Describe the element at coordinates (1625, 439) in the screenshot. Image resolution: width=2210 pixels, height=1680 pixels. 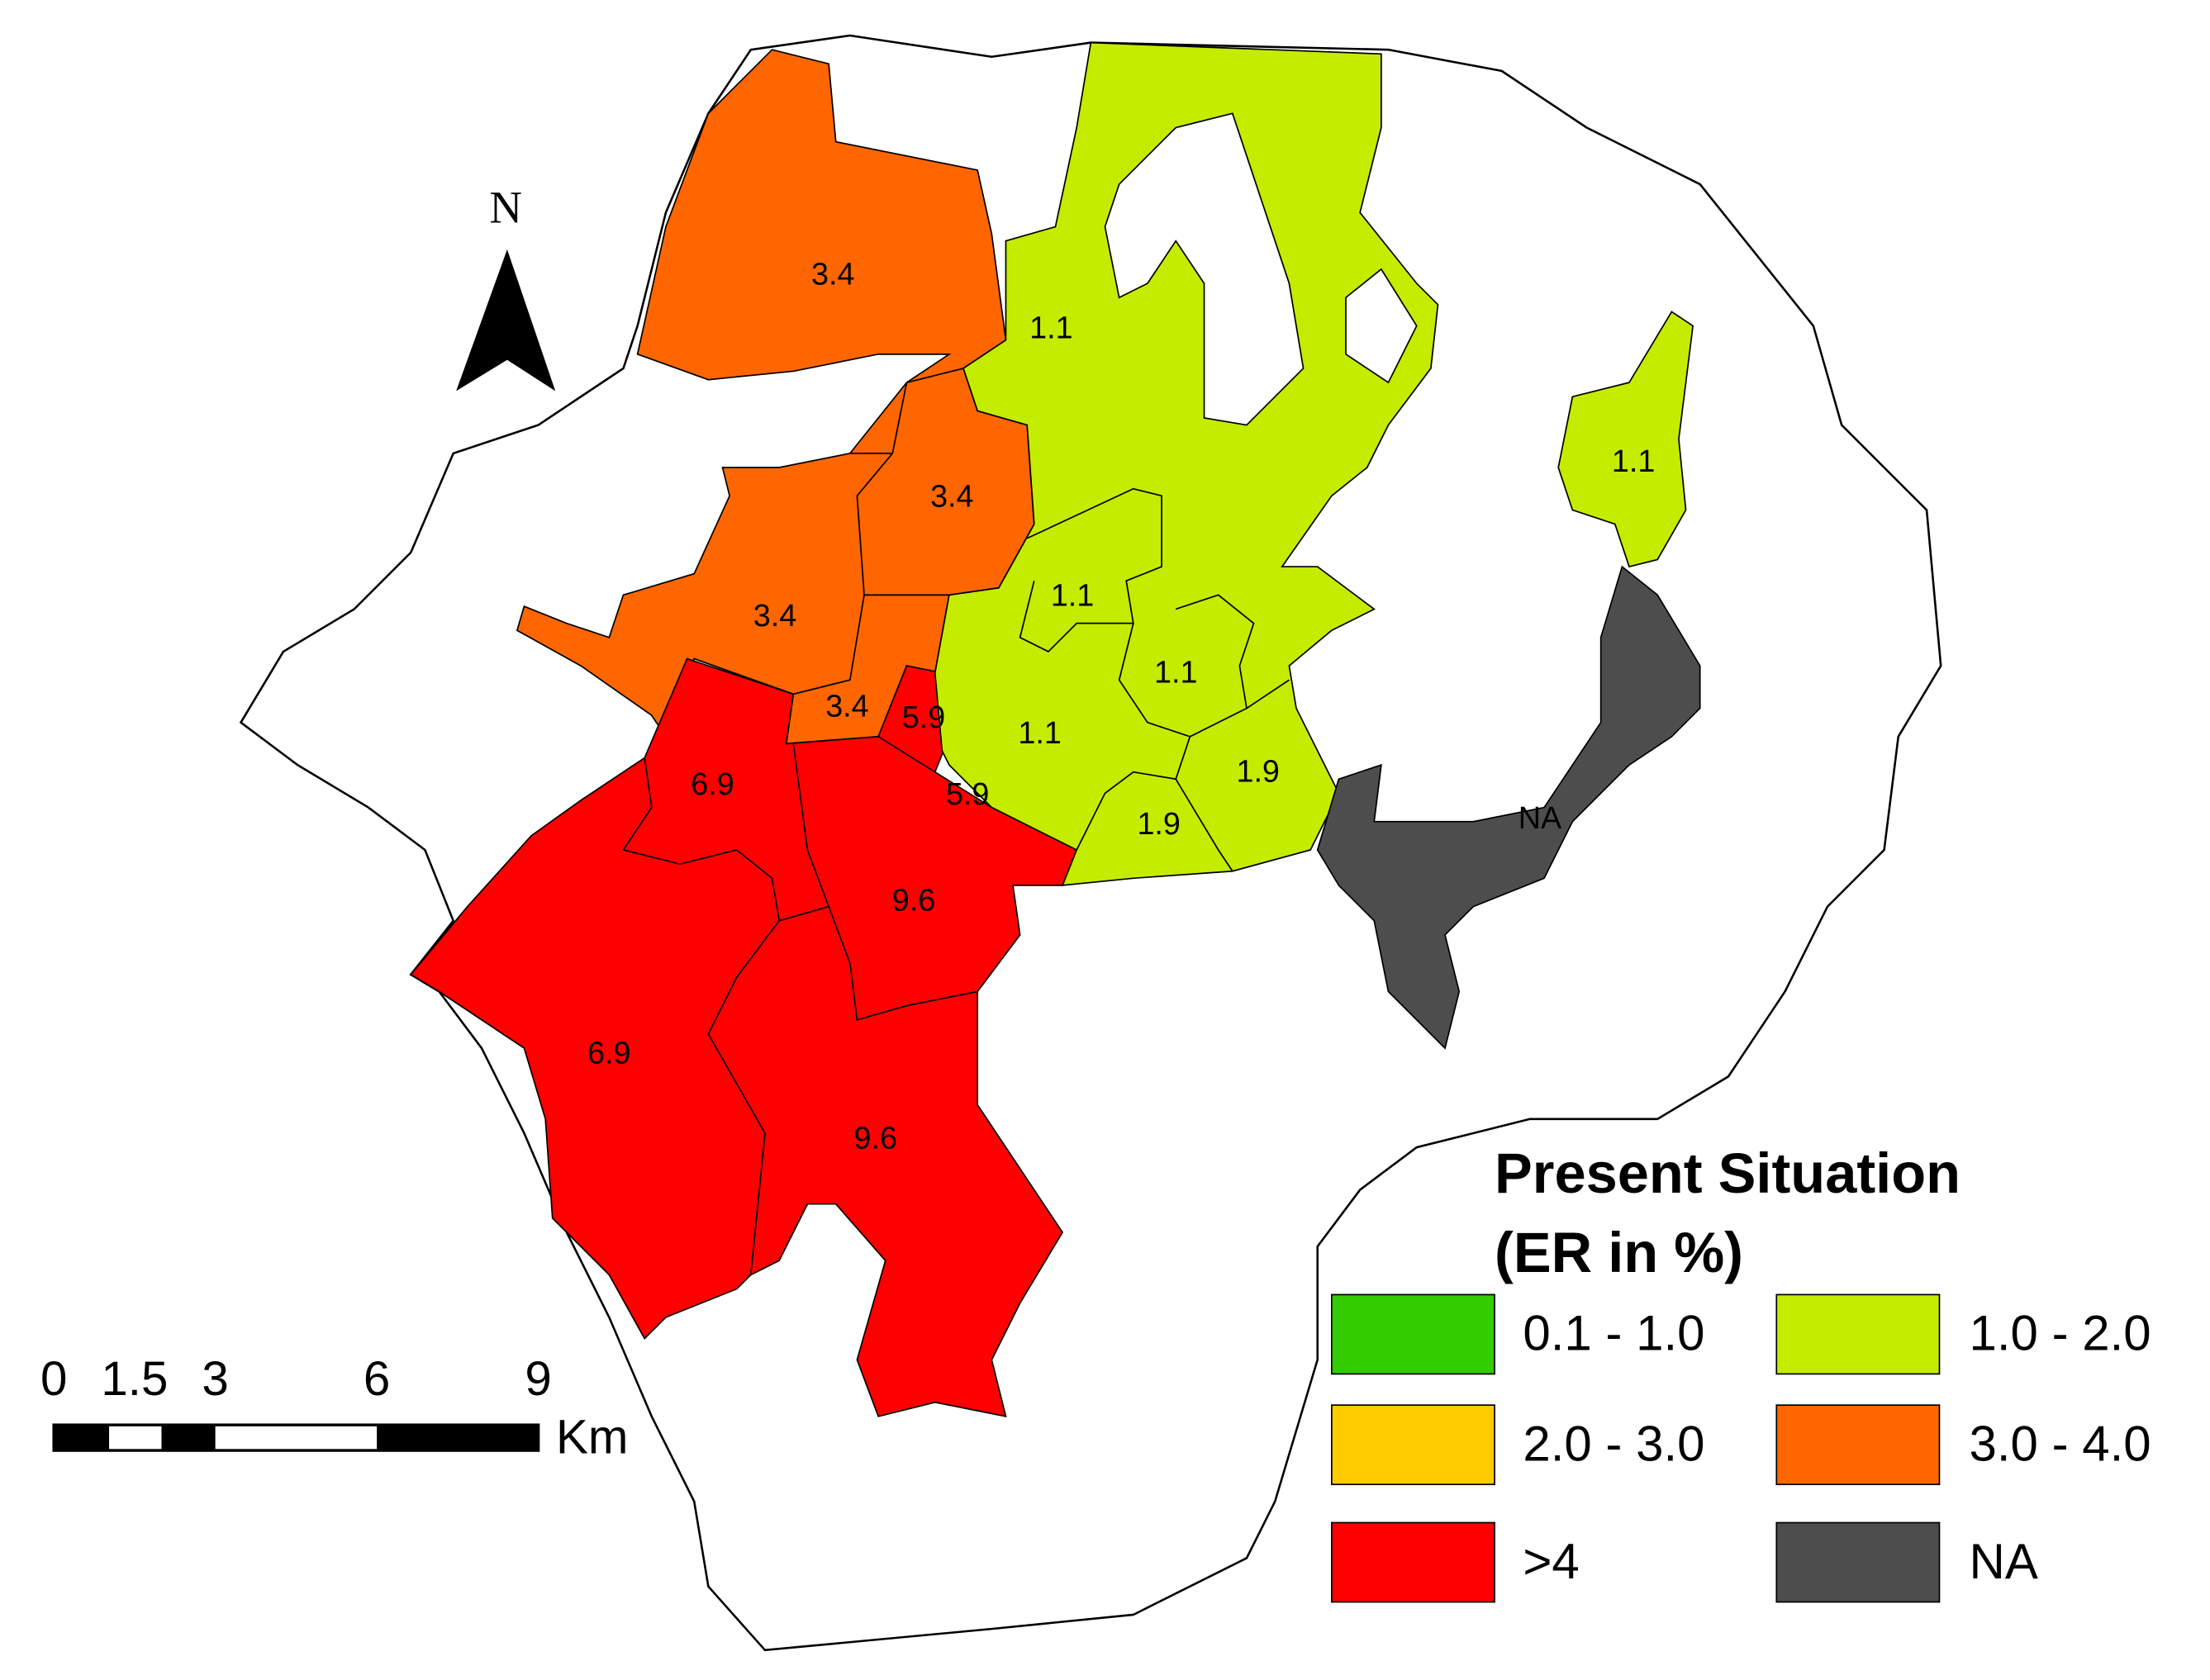
I see `region-green-small` at that location.